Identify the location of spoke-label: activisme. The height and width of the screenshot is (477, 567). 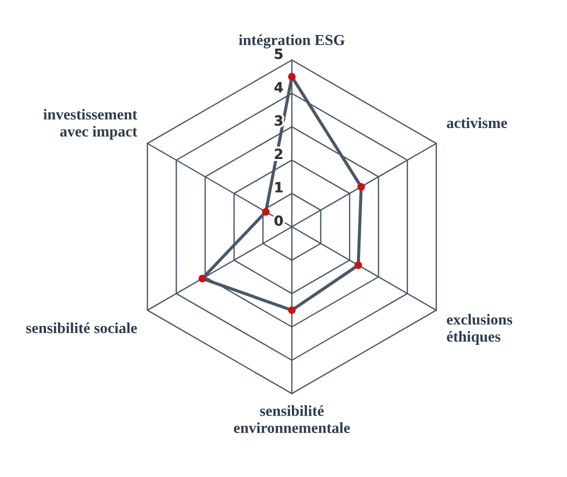
(477, 122).